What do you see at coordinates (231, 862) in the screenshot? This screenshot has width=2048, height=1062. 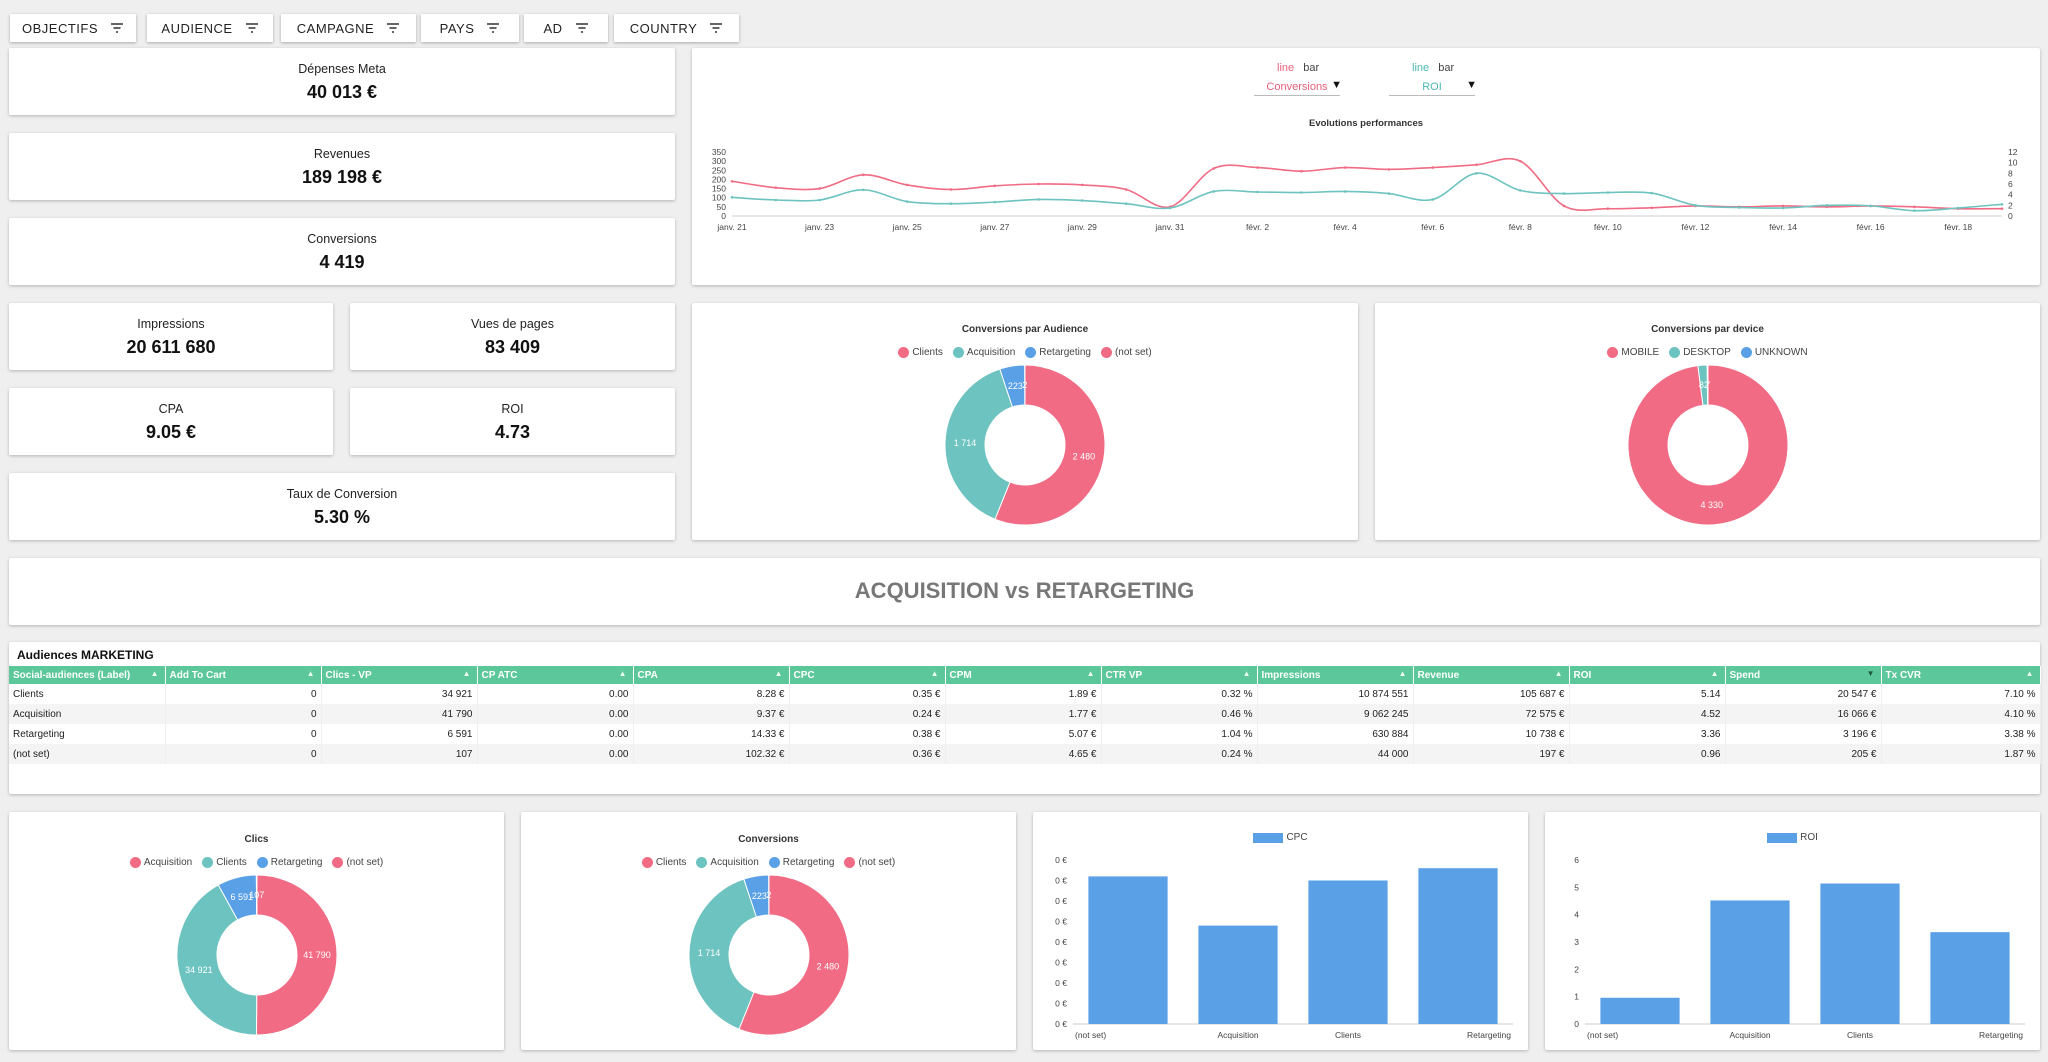 I see `legend-label: Clients` at bounding box center [231, 862].